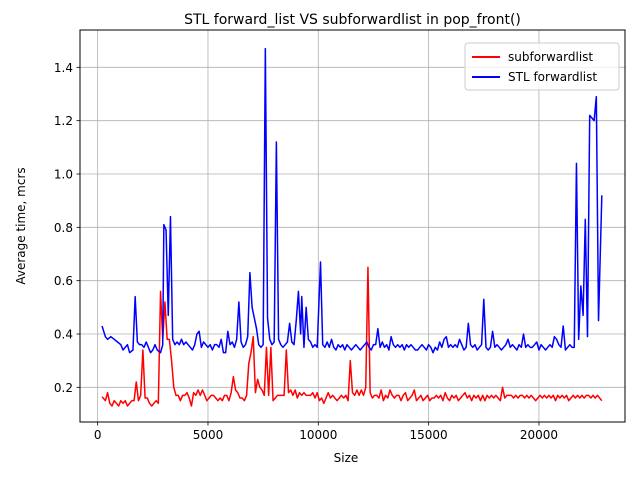  I want to click on x-tick-label: 0, so click(98, 435).